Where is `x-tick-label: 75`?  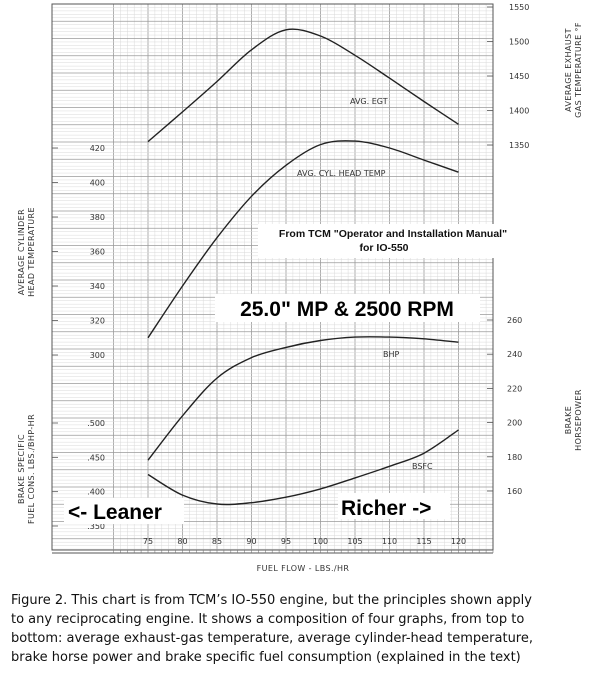 x-tick-label: 75 is located at coordinates (148, 541).